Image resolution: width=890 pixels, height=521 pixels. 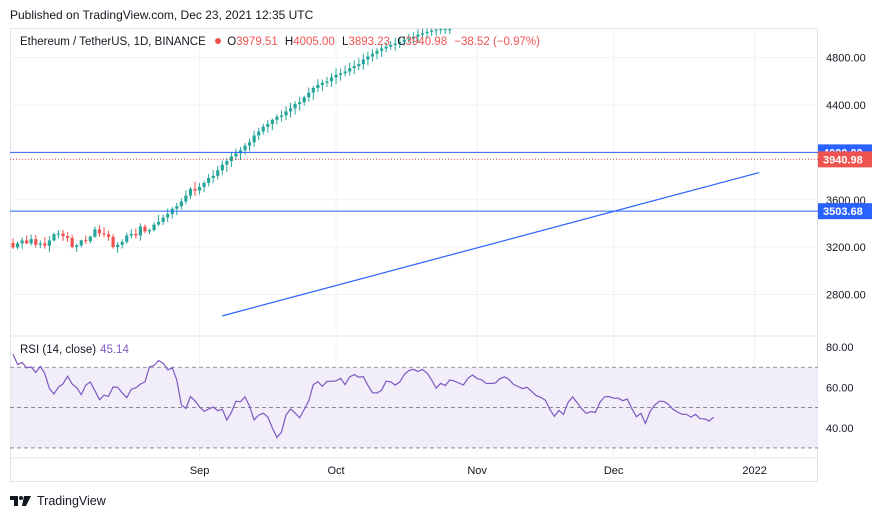 What do you see at coordinates (840, 429) in the screenshot?
I see `rsi-tick-label: 40.00` at bounding box center [840, 429].